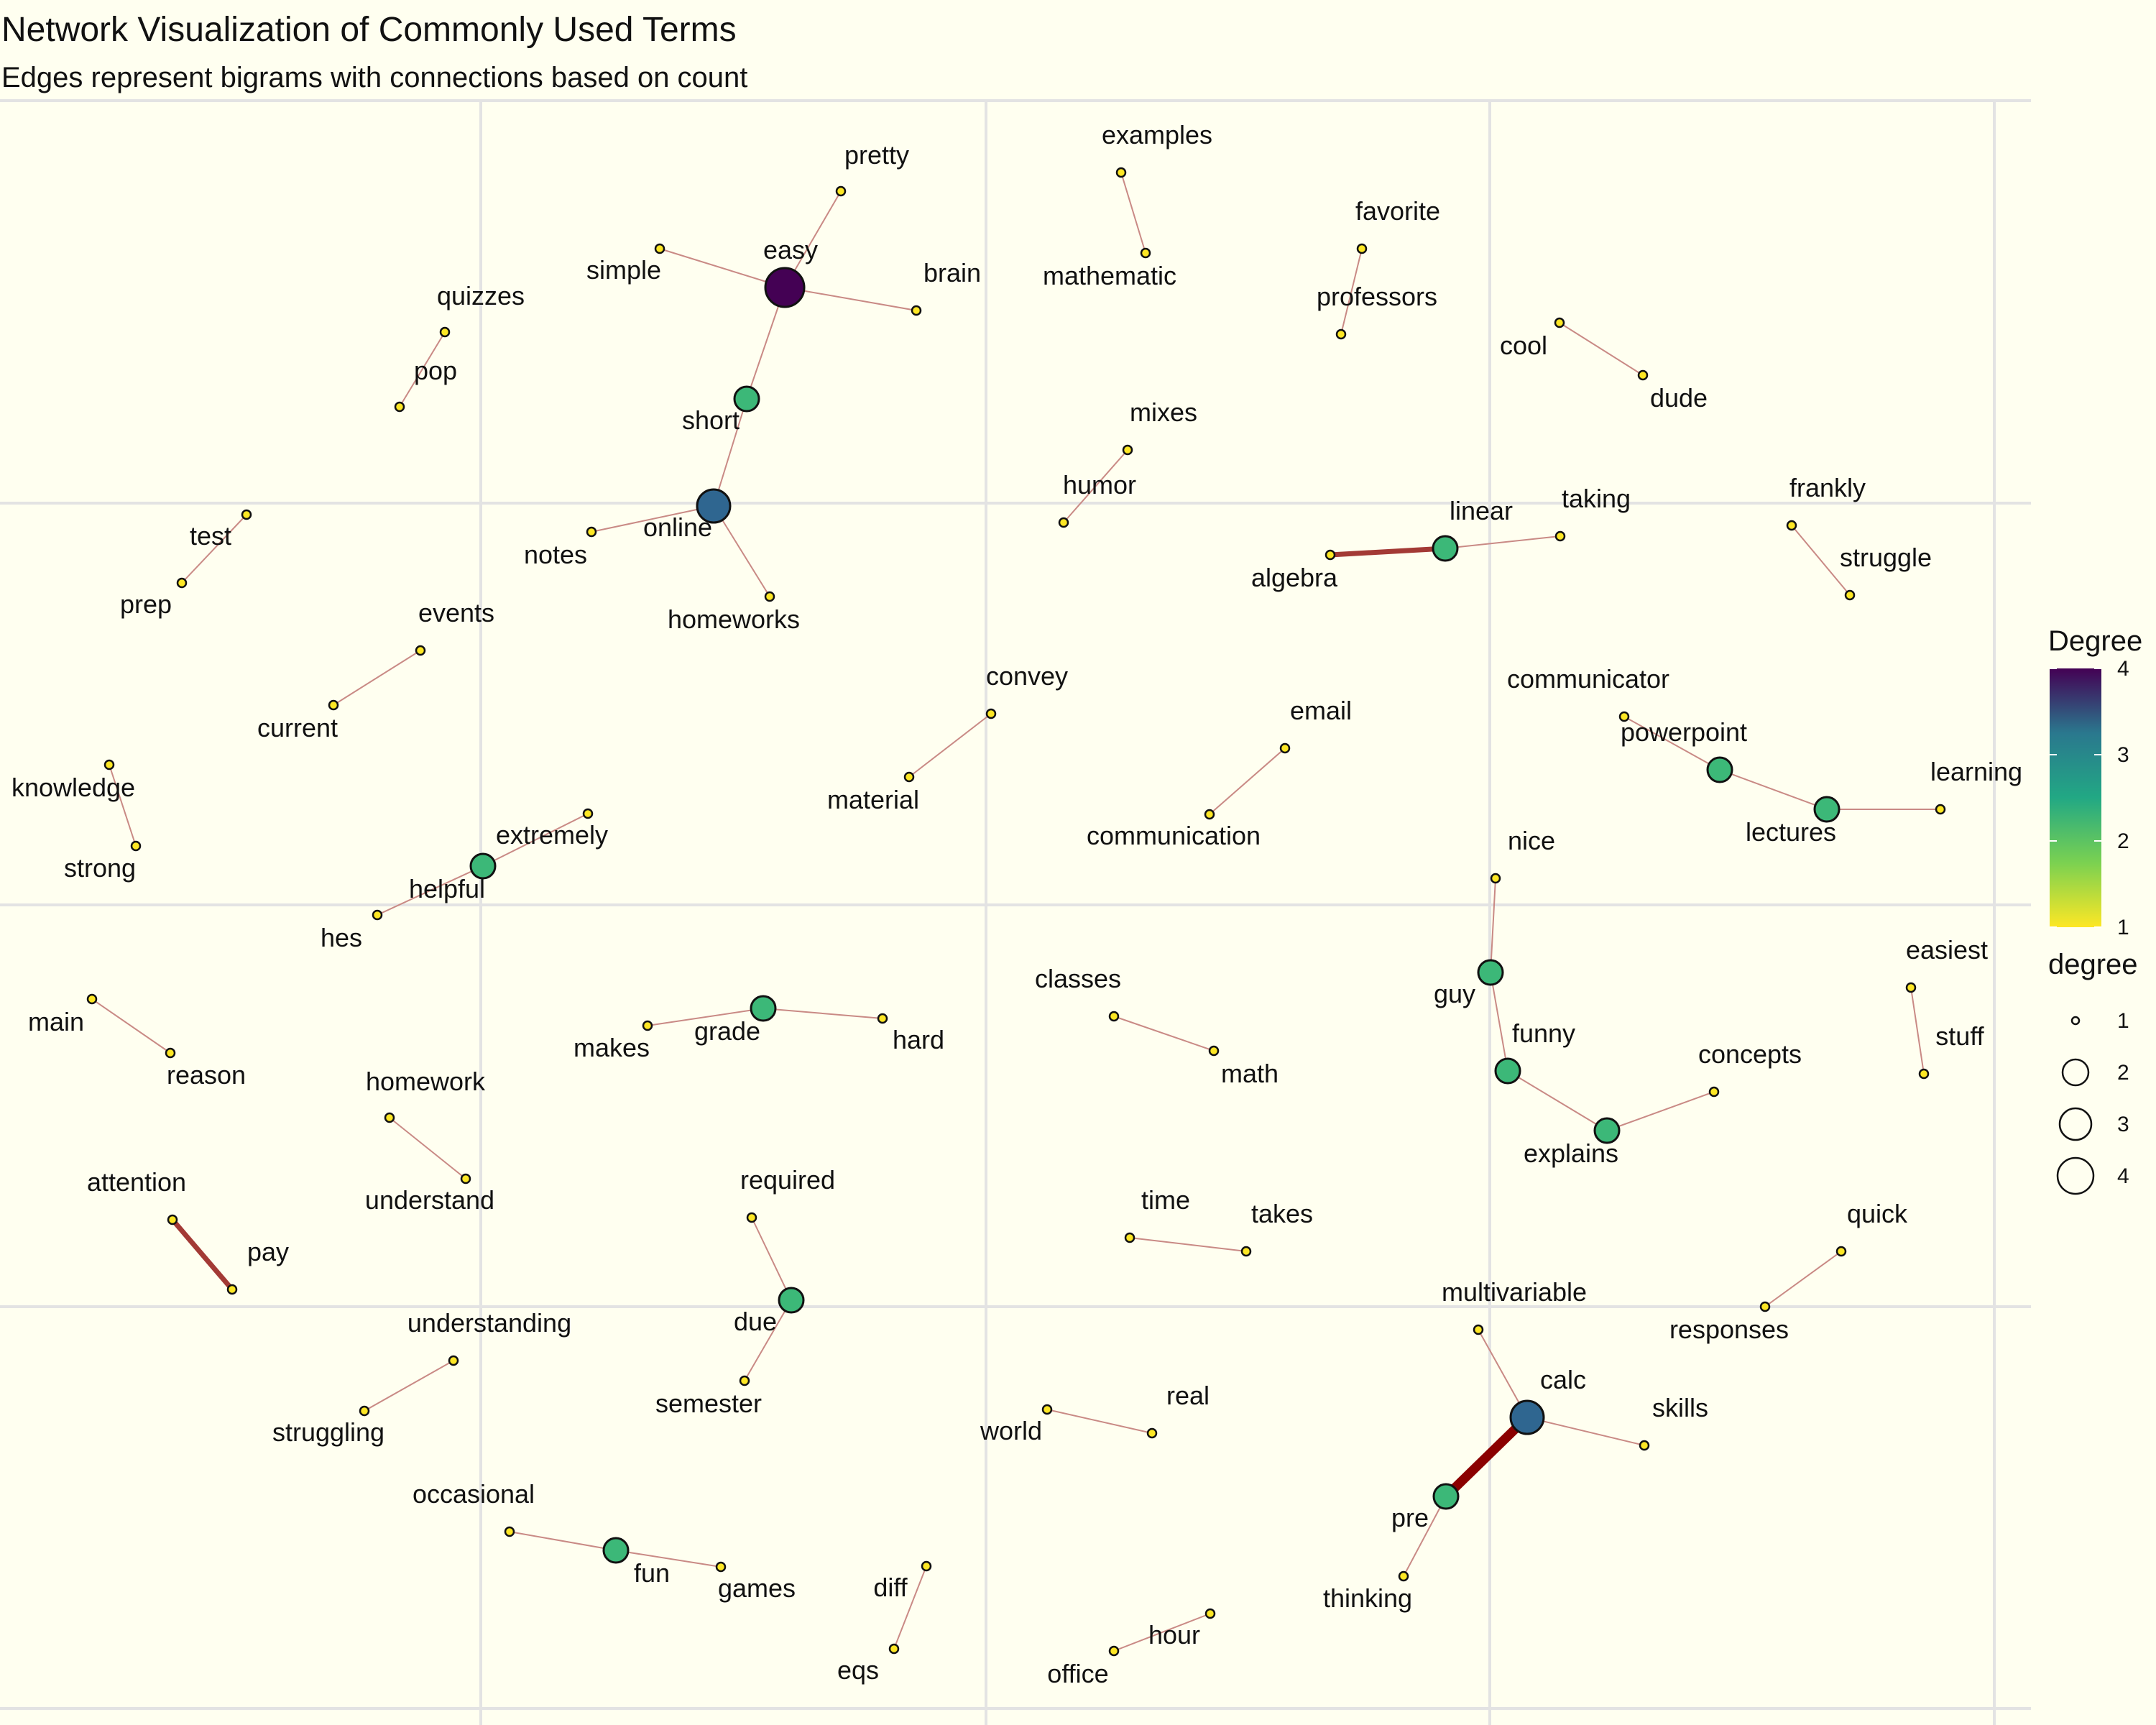 This screenshot has height=1725, width=2156. Describe the element at coordinates (1377, 296) in the screenshot. I see `node-label-professors: professors` at that location.